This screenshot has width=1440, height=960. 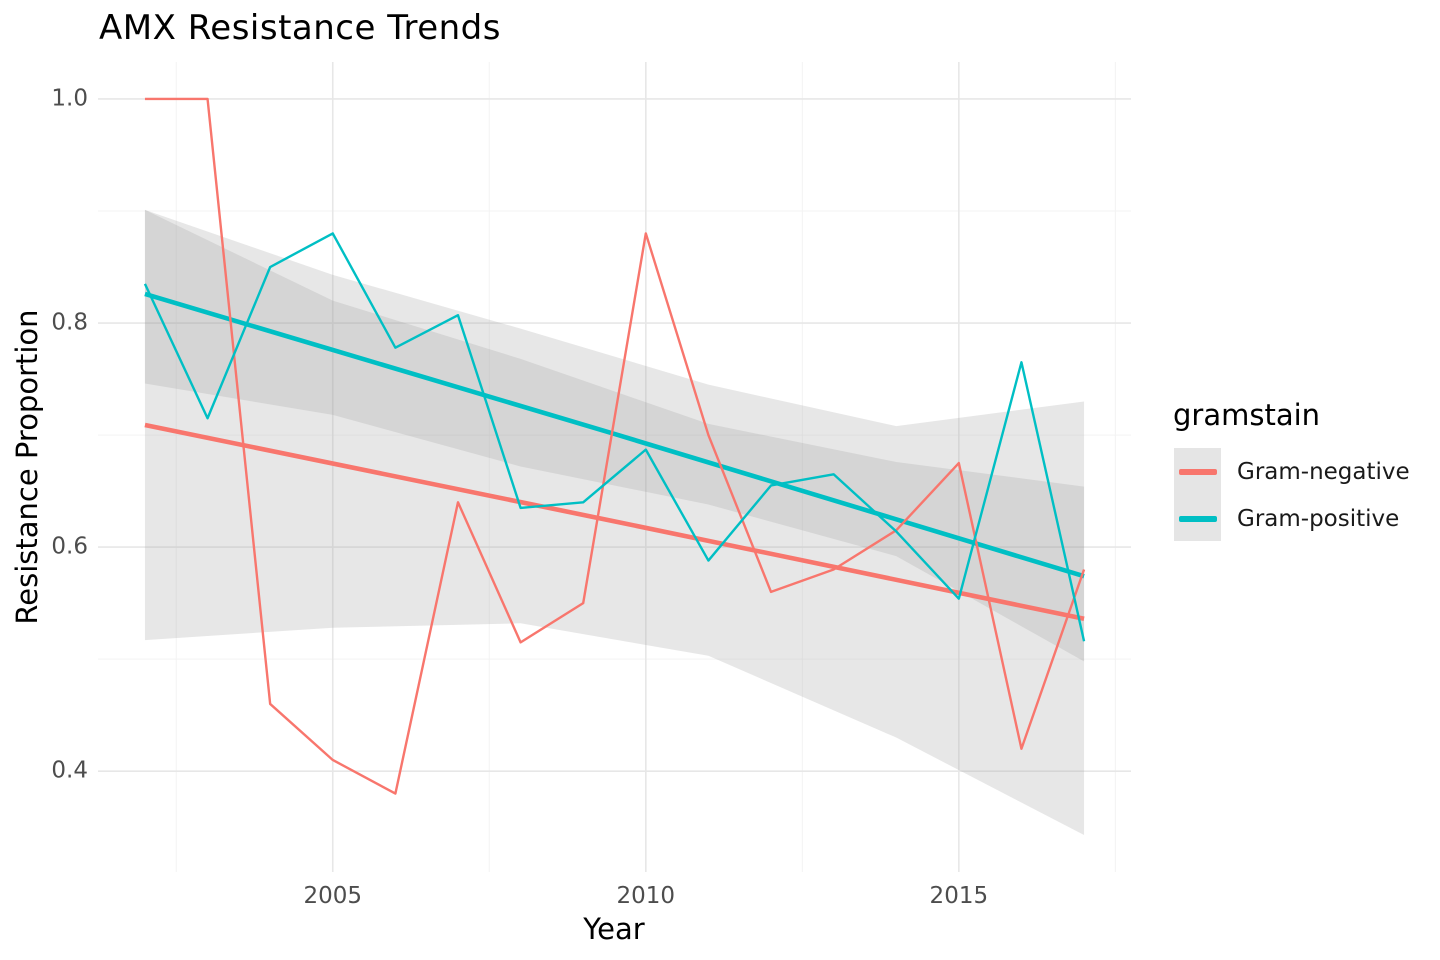 I want to click on y-tick-label: 0.4, so click(x=69, y=770).